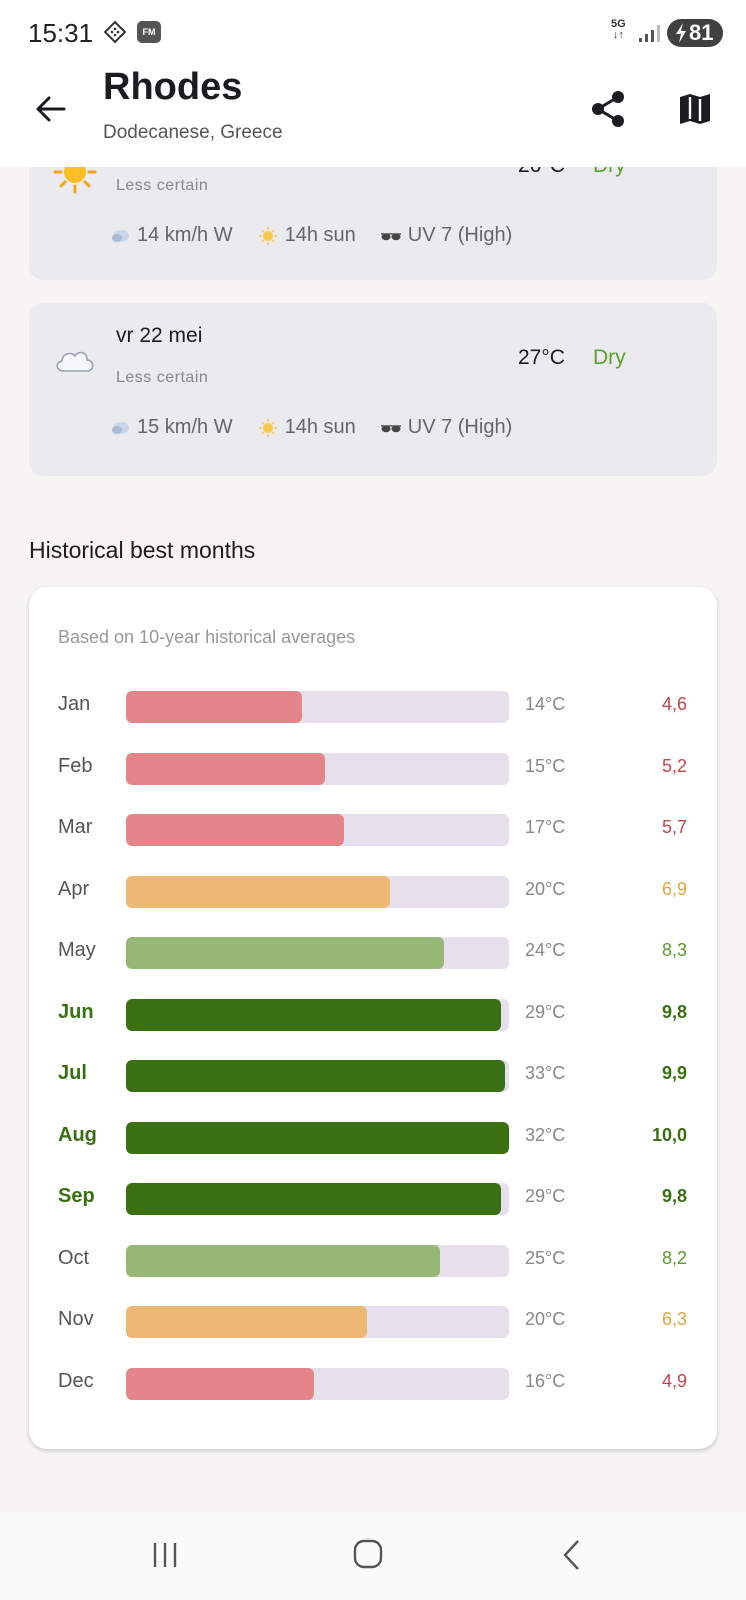  I want to click on month-row: Mar 17°C 5,7, so click(373, 841).